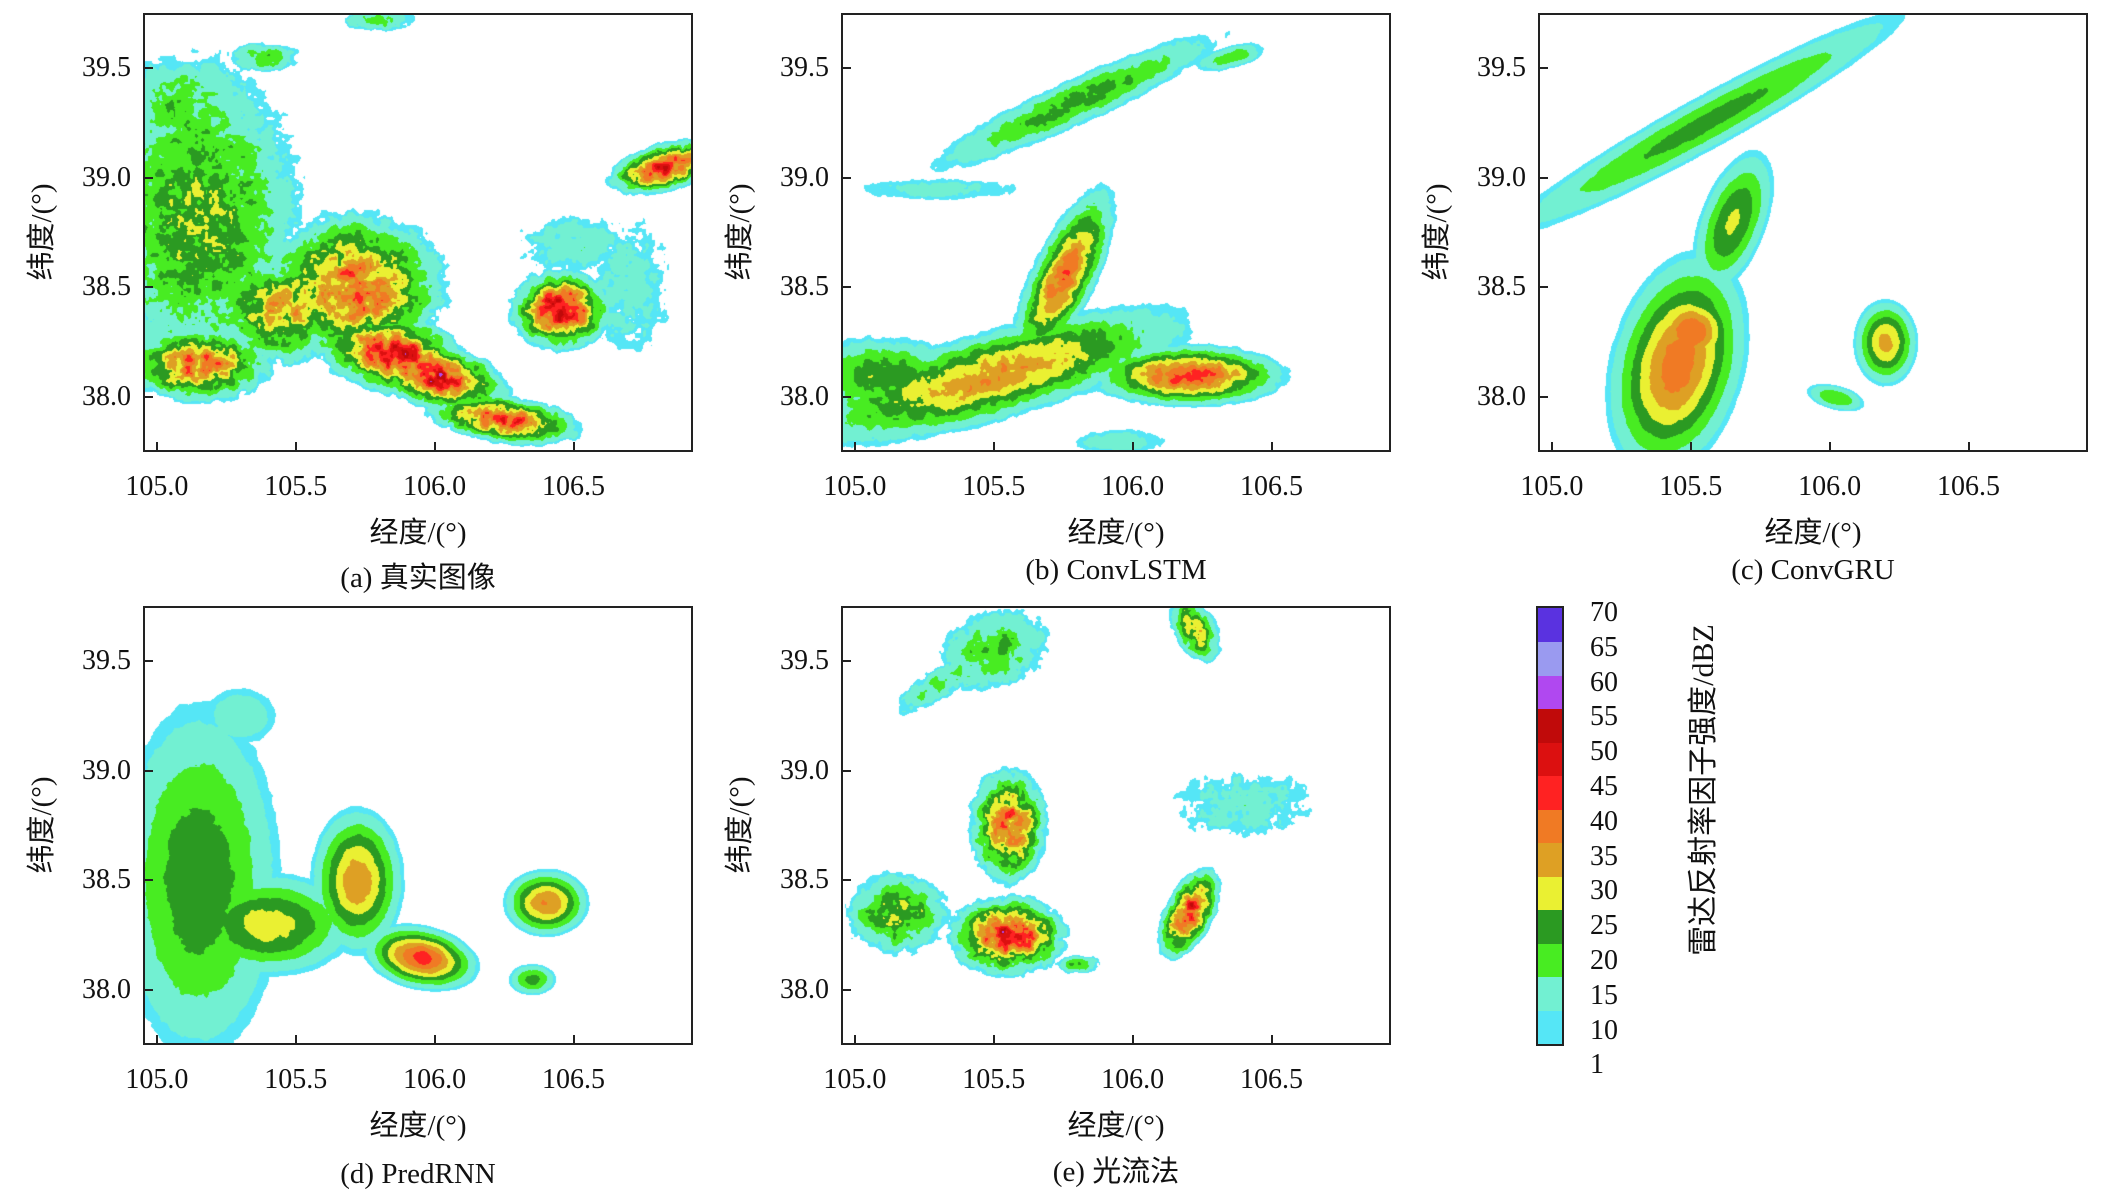 The image size is (2103, 1201). Describe the element at coordinates (418, 578) in the screenshot. I see `panel-caption: (a) 真实图像` at that location.